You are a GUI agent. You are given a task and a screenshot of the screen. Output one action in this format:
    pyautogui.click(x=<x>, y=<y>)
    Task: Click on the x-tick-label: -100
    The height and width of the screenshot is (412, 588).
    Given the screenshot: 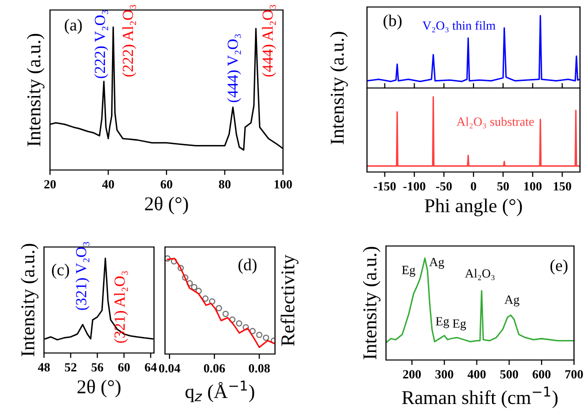 What is the action you would take?
    pyautogui.click(x=414, y=186)
    